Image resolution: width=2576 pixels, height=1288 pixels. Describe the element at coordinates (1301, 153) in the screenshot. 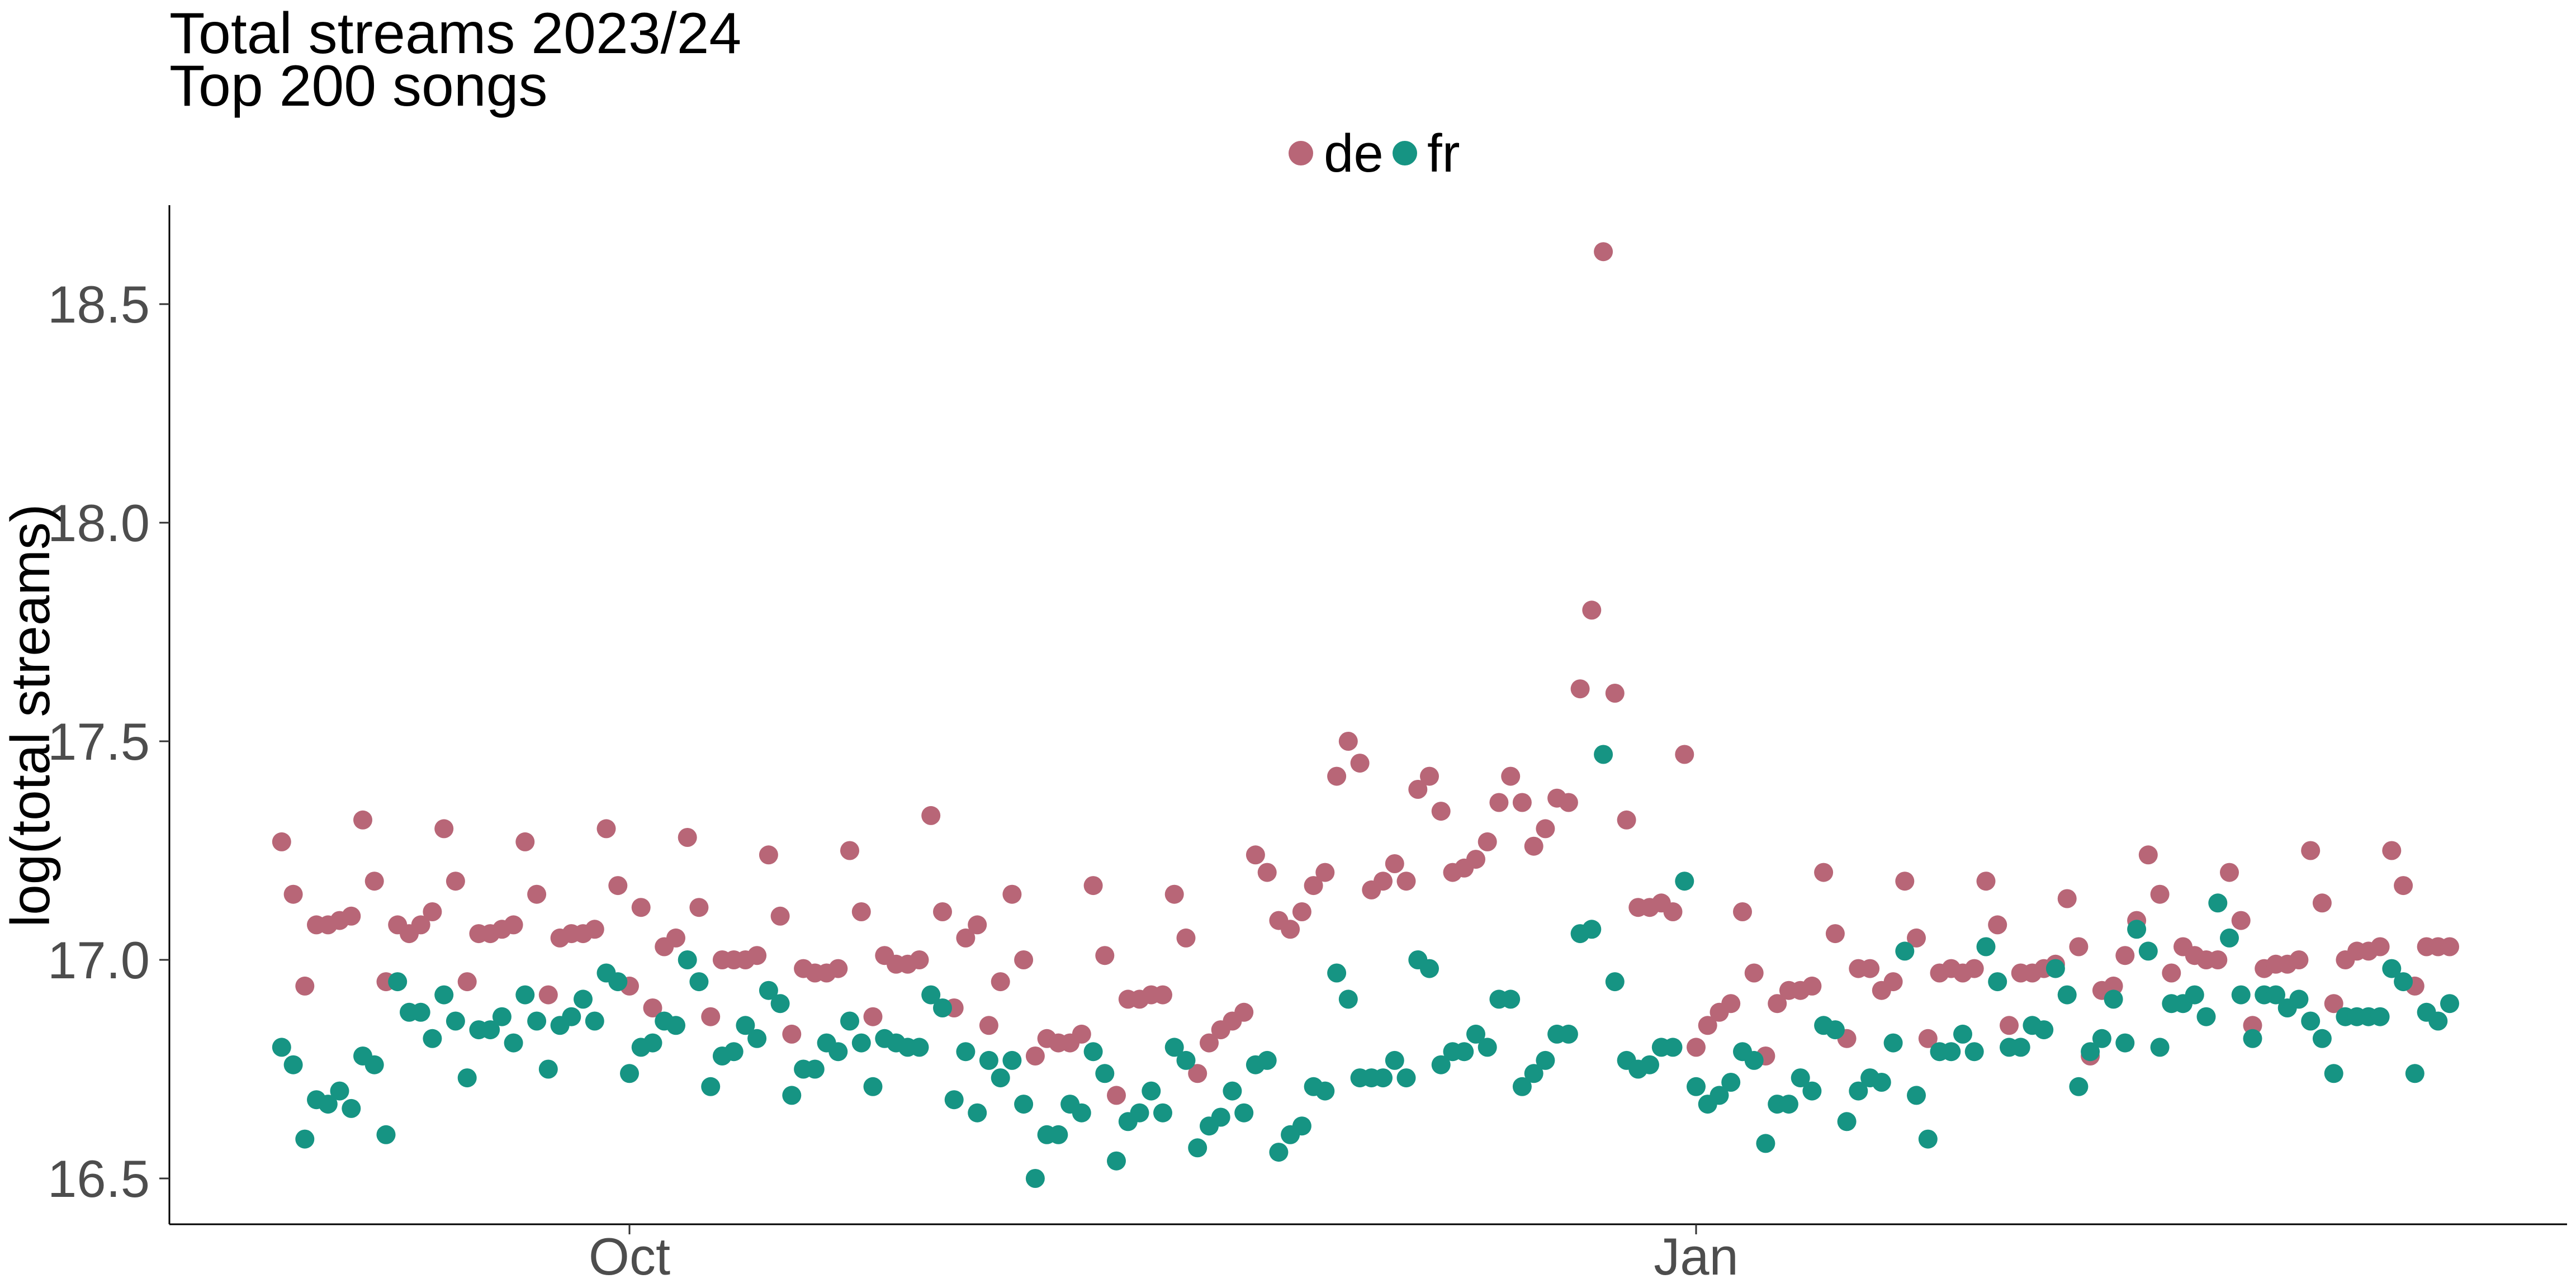

I see `legend-marker-de` at that location.